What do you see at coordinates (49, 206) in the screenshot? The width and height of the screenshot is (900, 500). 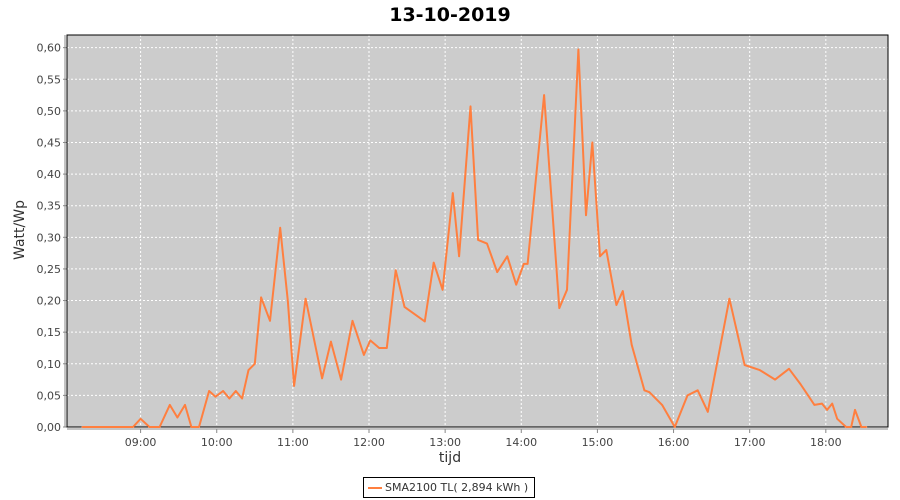 I see `y-tick-label: 0,35` at bounding box center [49, 206].